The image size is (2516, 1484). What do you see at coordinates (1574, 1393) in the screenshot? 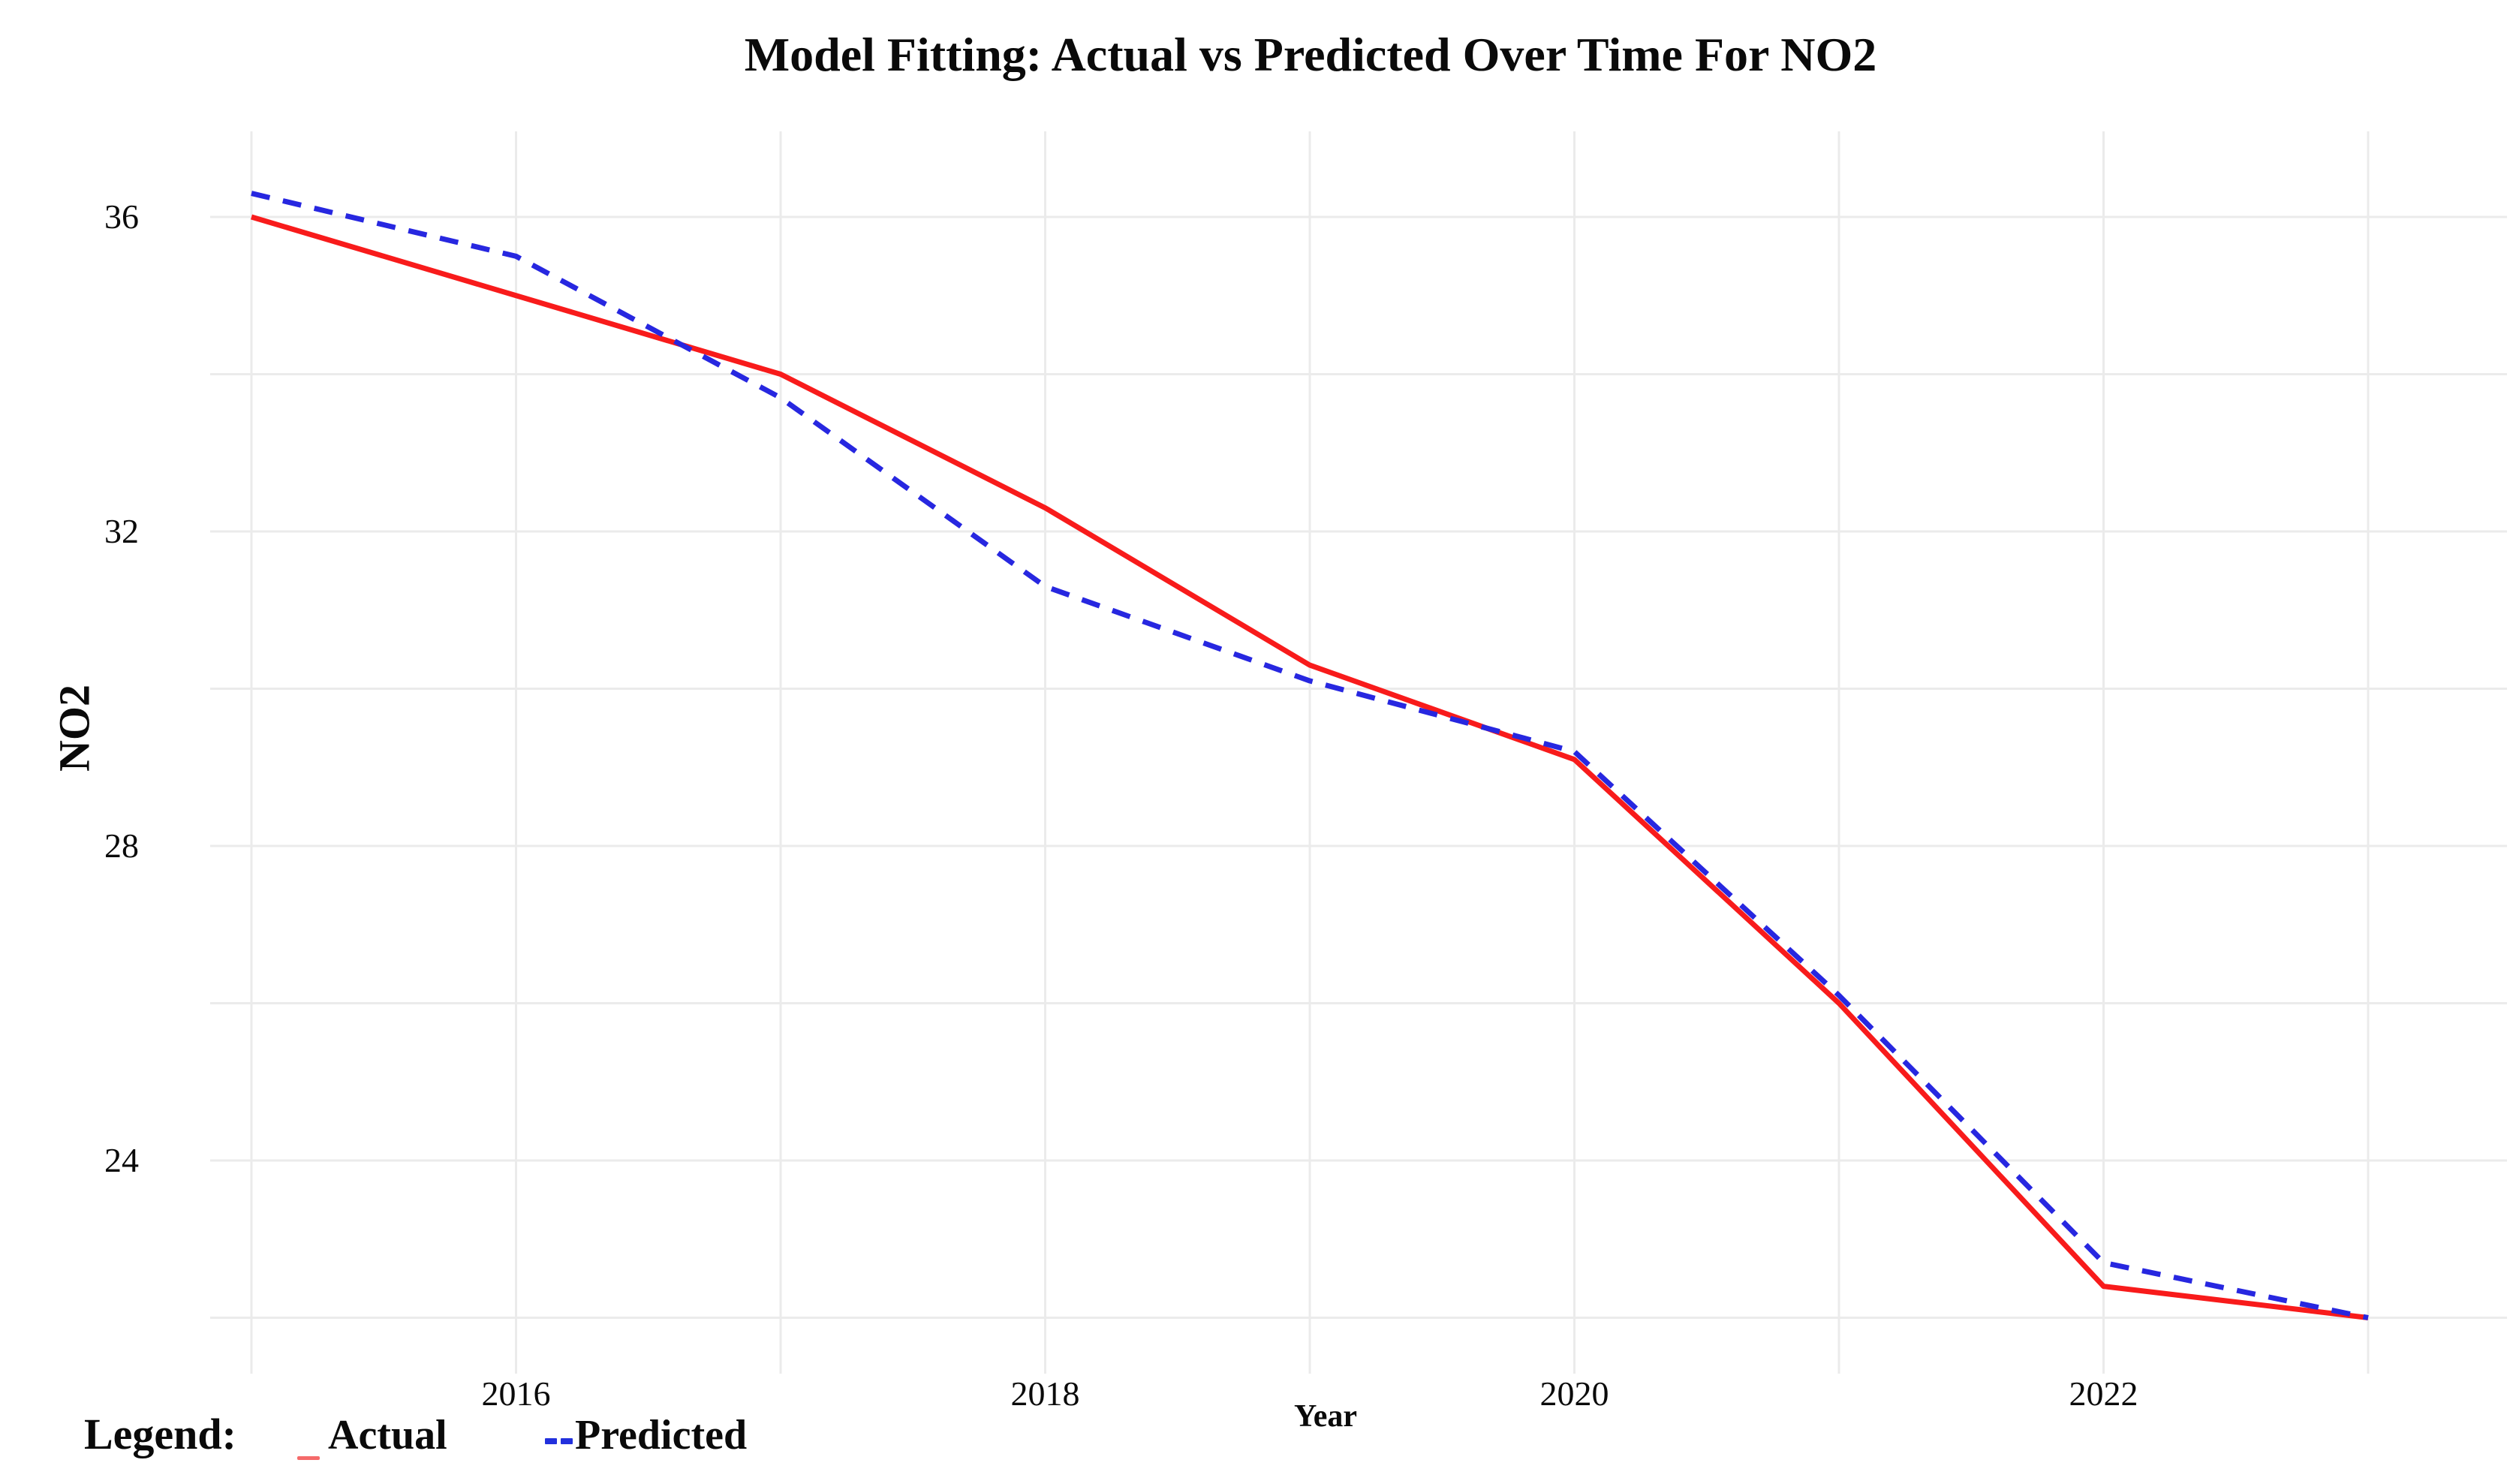
I see `x-tick-label: 2020` at bounding box center [1574, 1393].